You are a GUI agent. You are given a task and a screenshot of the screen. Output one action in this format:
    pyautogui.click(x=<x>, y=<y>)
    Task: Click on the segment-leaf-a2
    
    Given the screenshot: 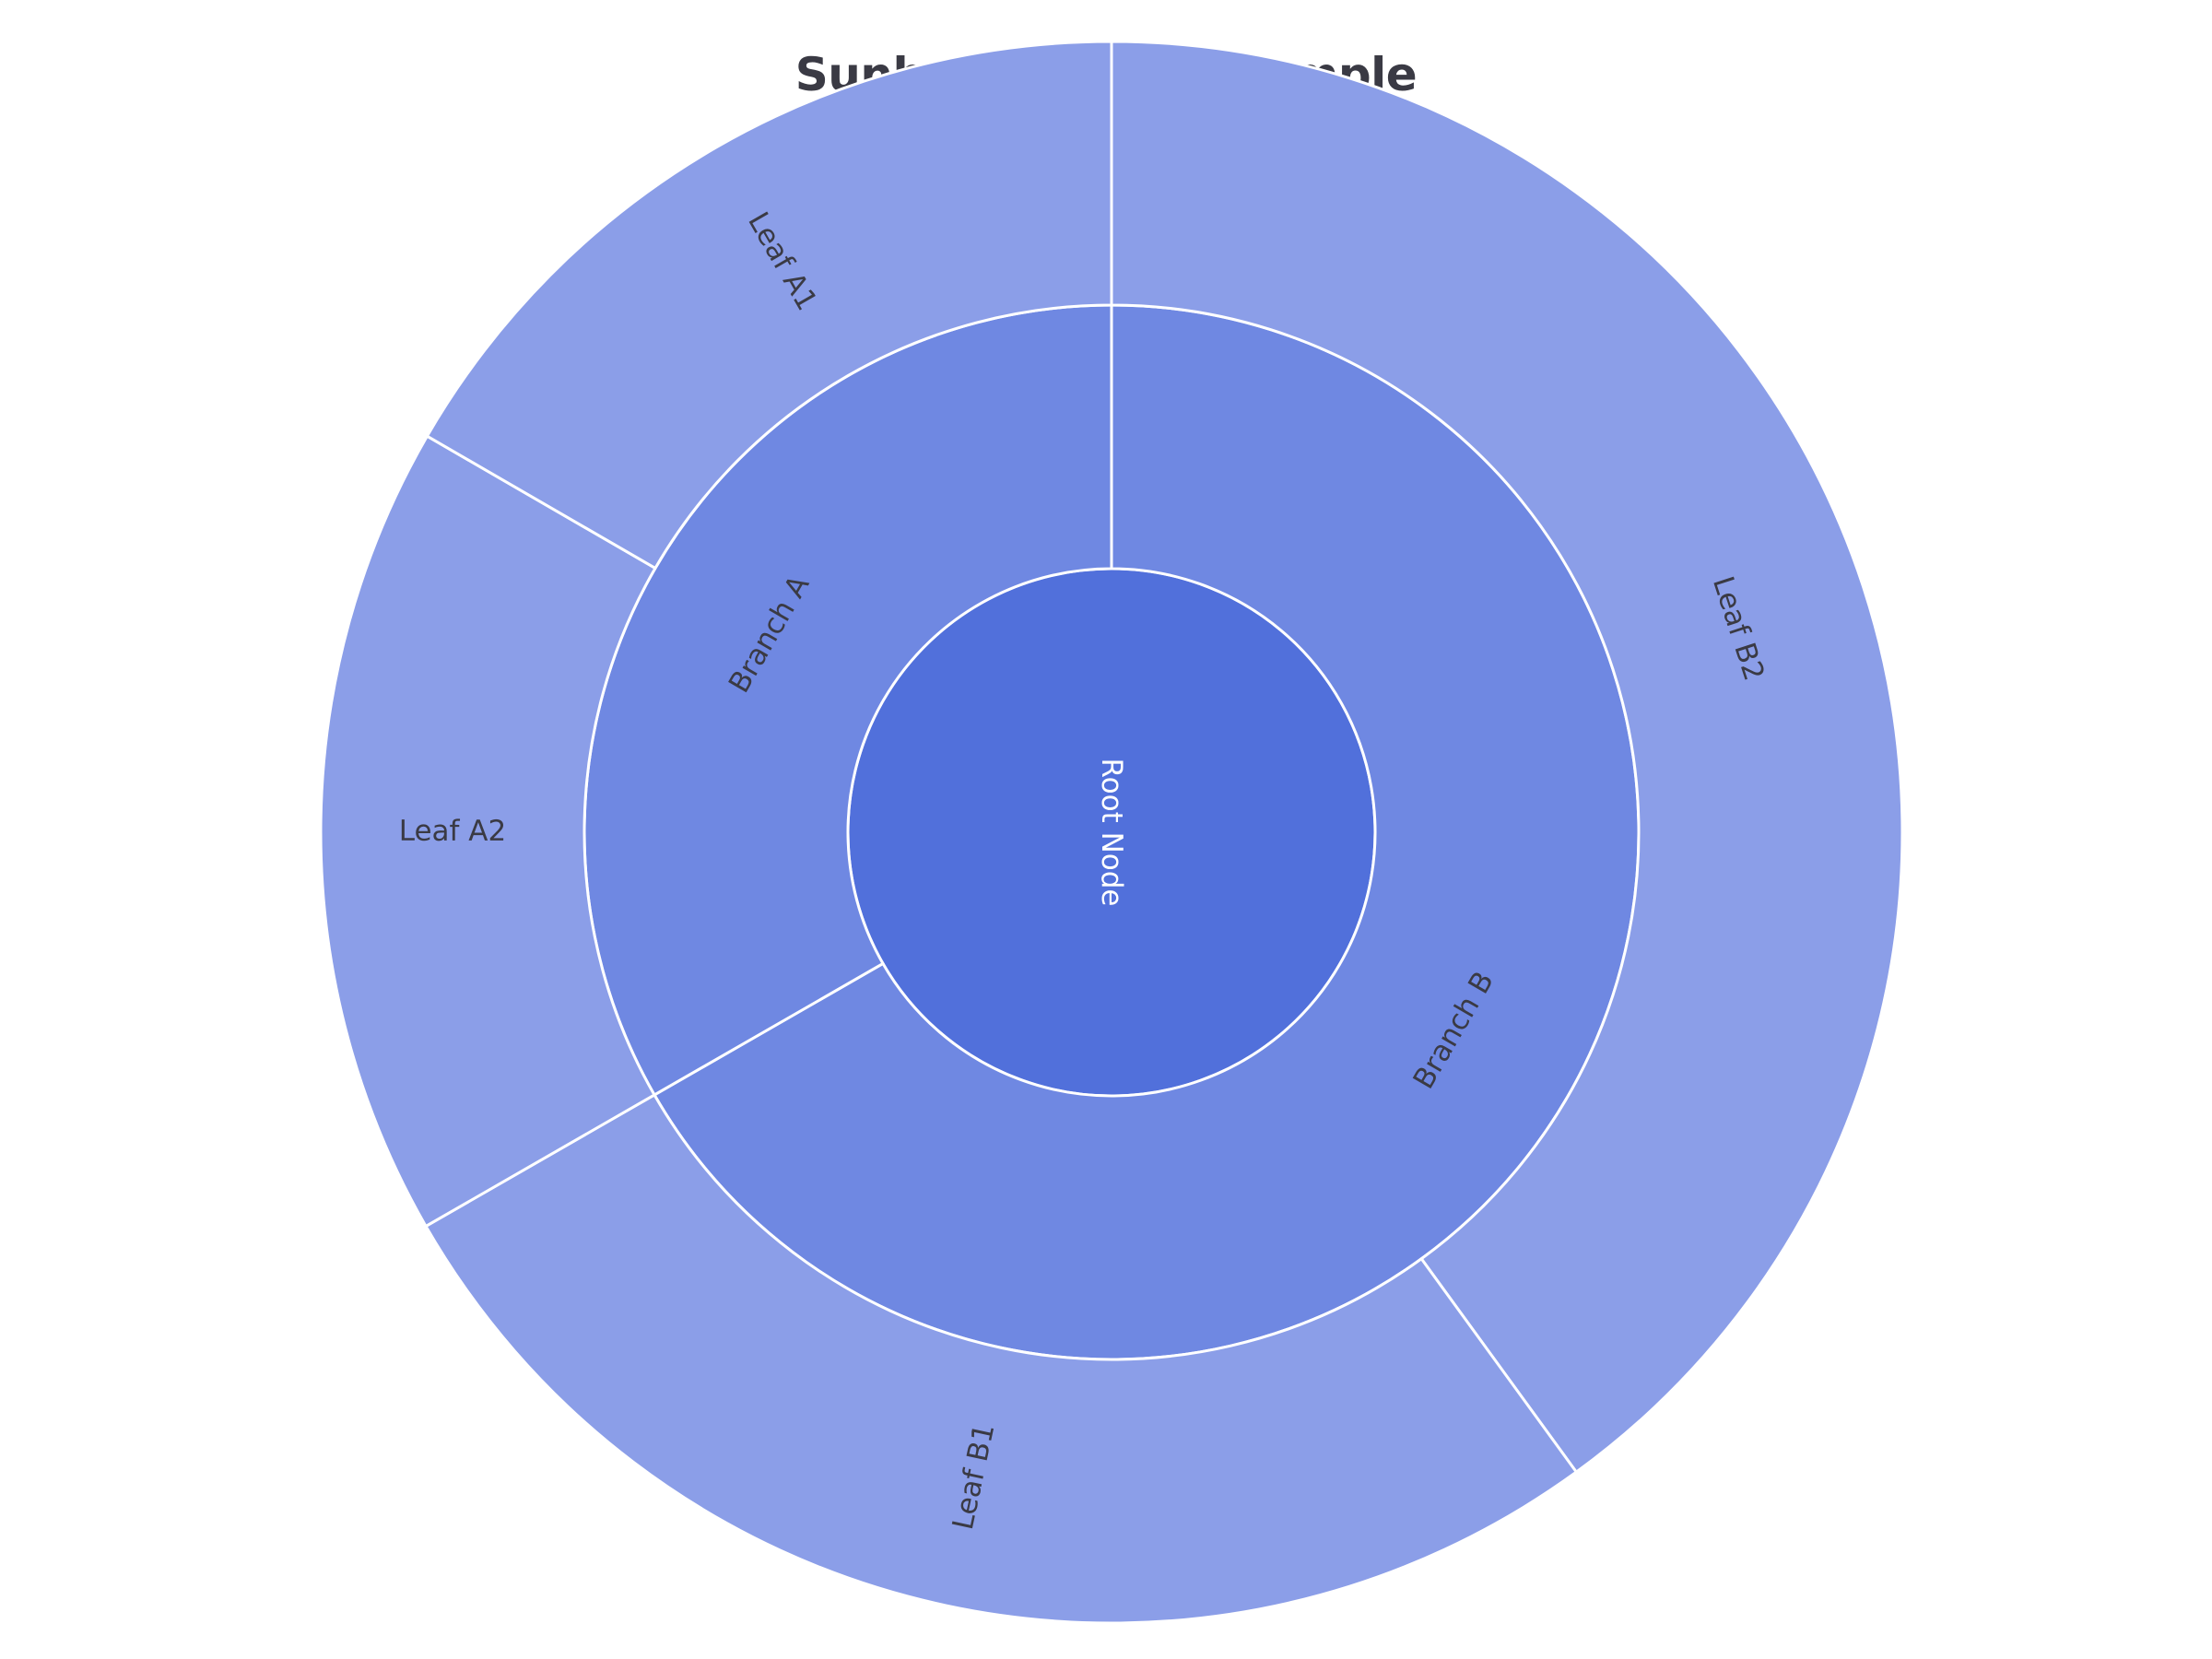 What is the action you would take?
    pyautogui.click(x=488, y=831)
    